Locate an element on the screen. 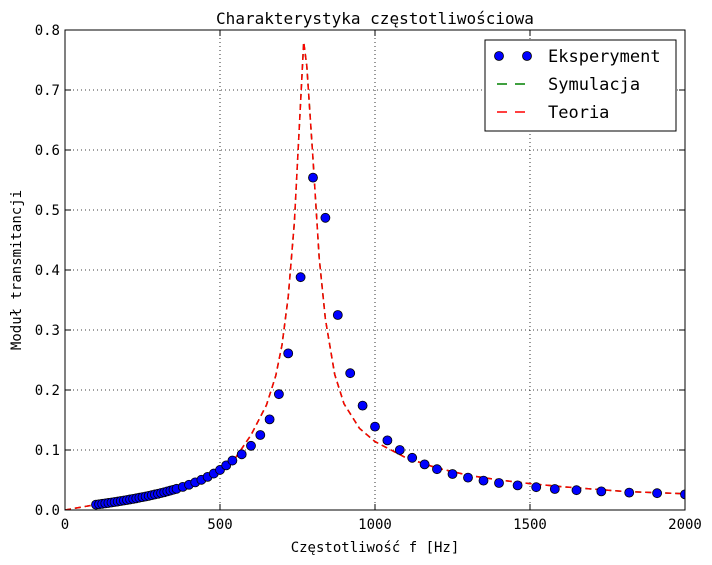 The width and height of the screenshot is (712, 565). x-tick-label: 2000 is located at coordinates (685, 525).